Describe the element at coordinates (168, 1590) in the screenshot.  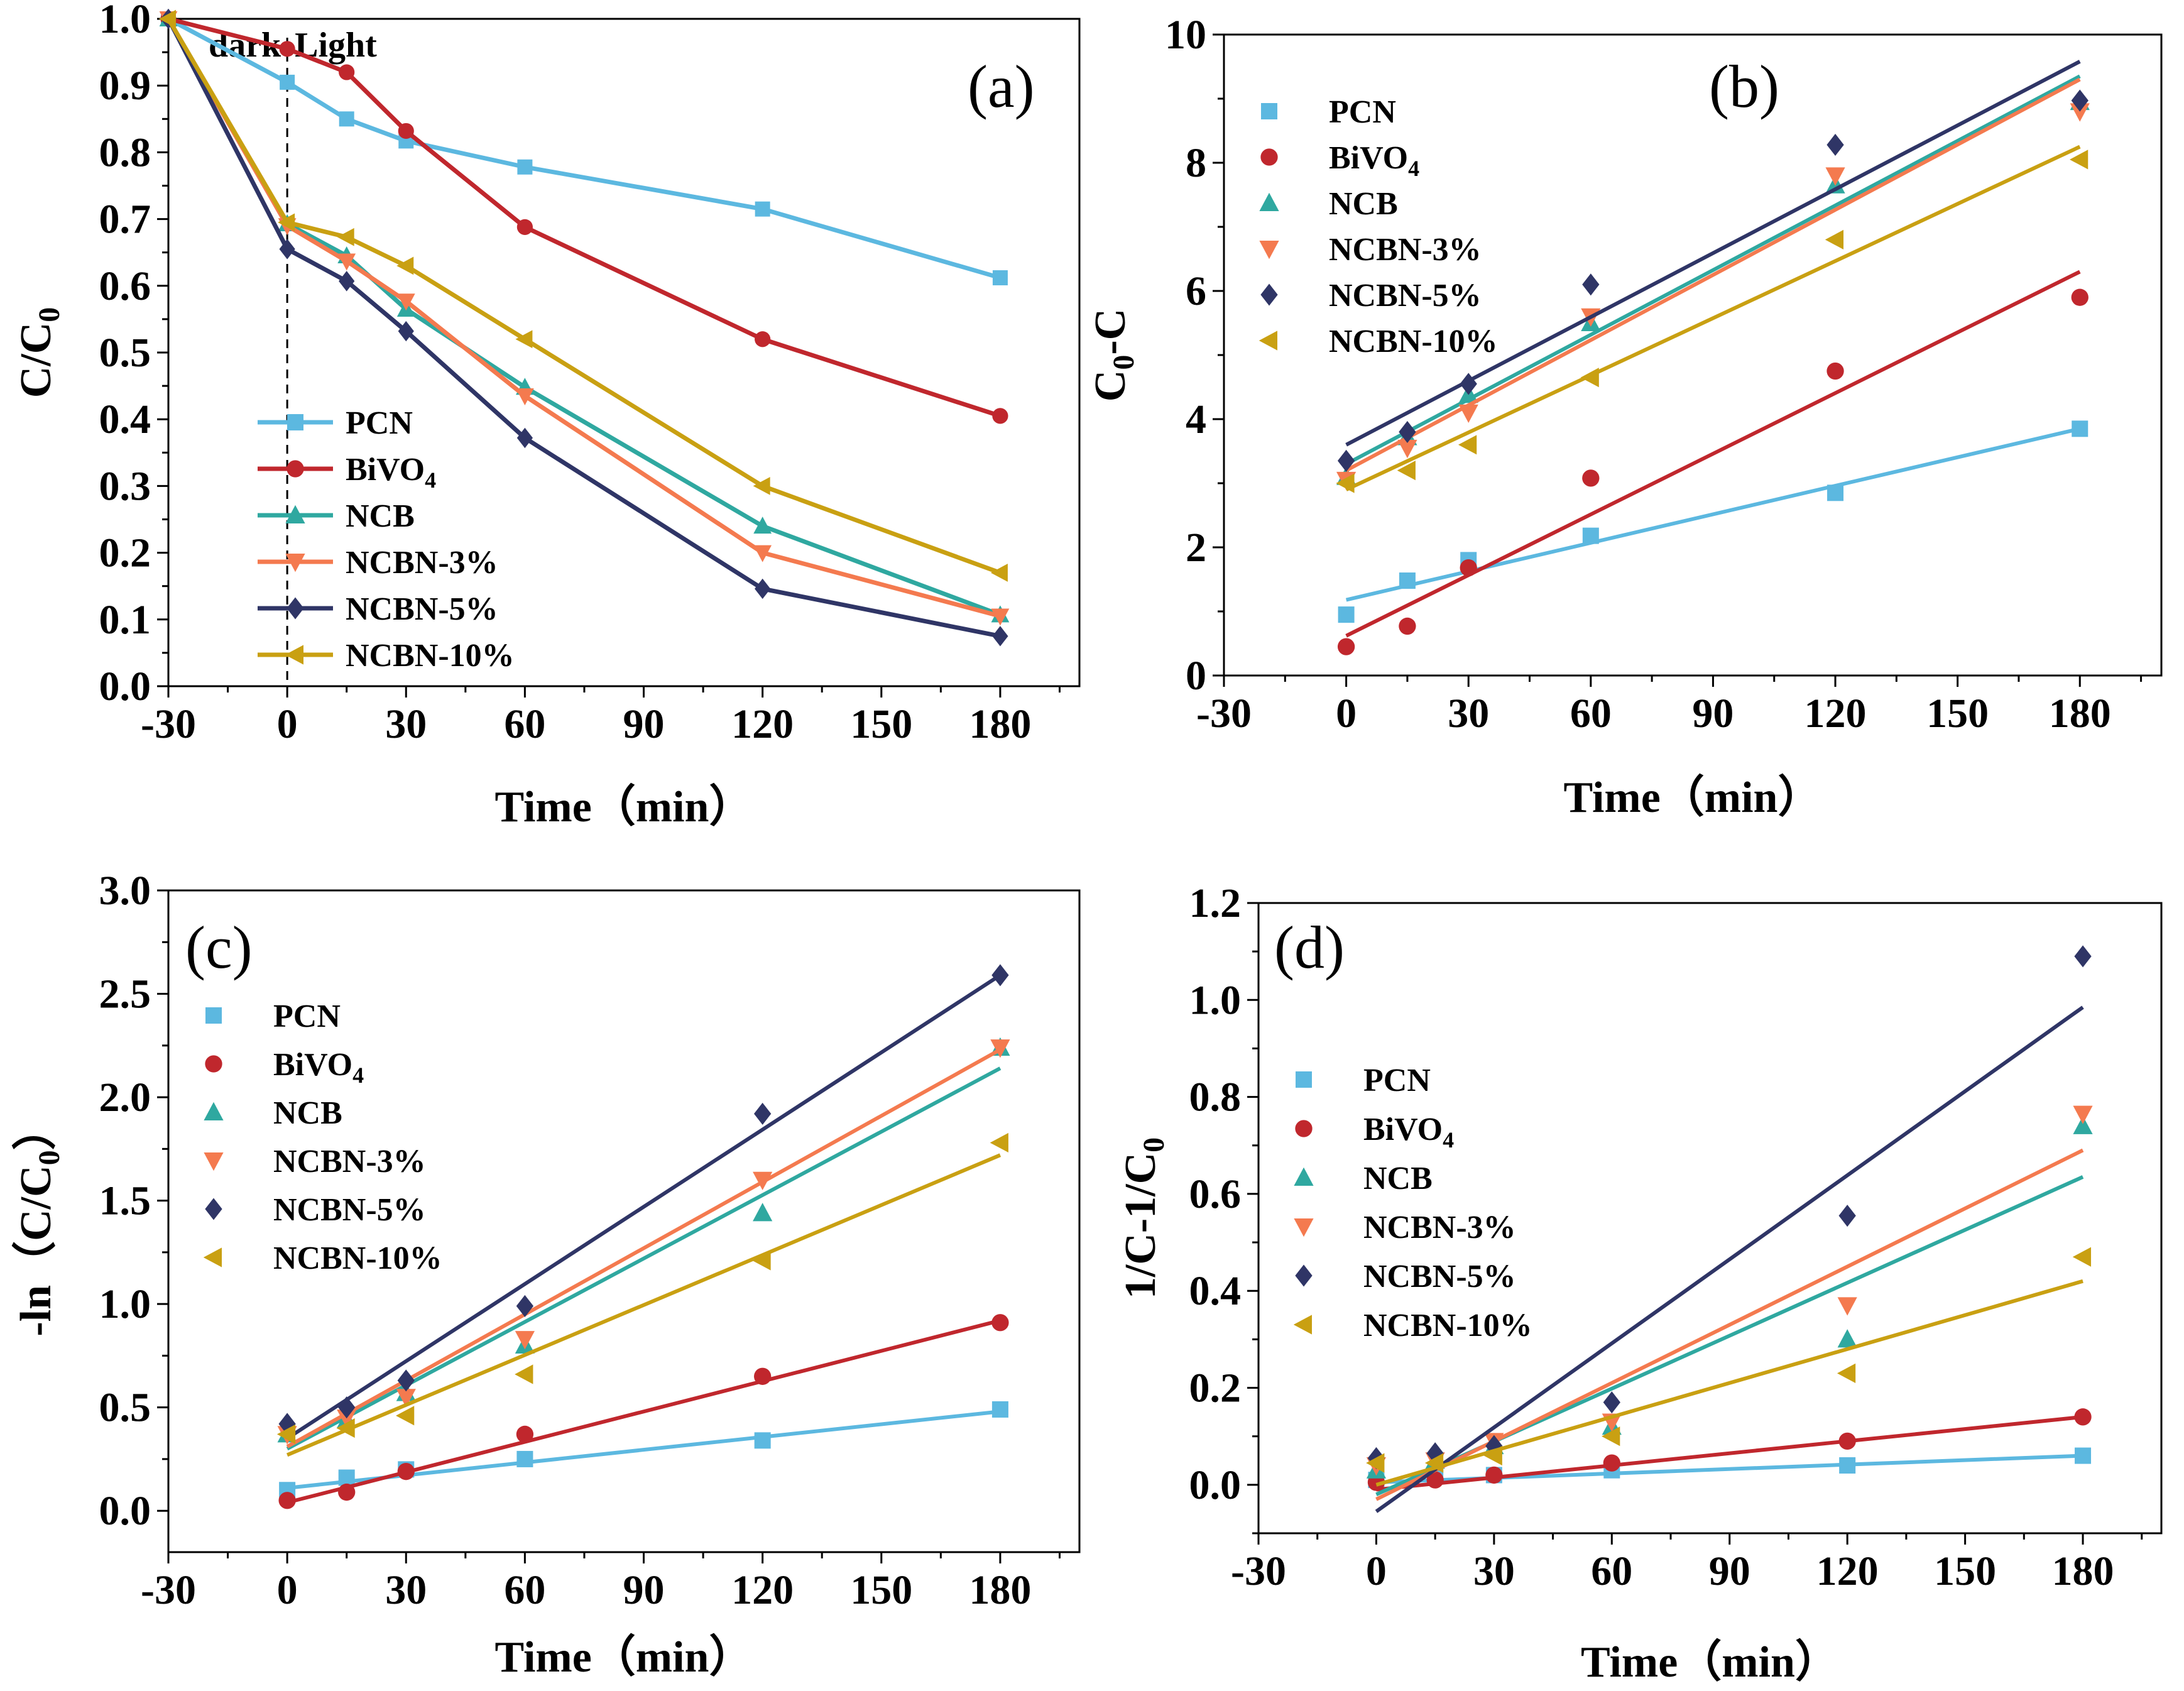
I see `x-tick-label: -30` at that location.